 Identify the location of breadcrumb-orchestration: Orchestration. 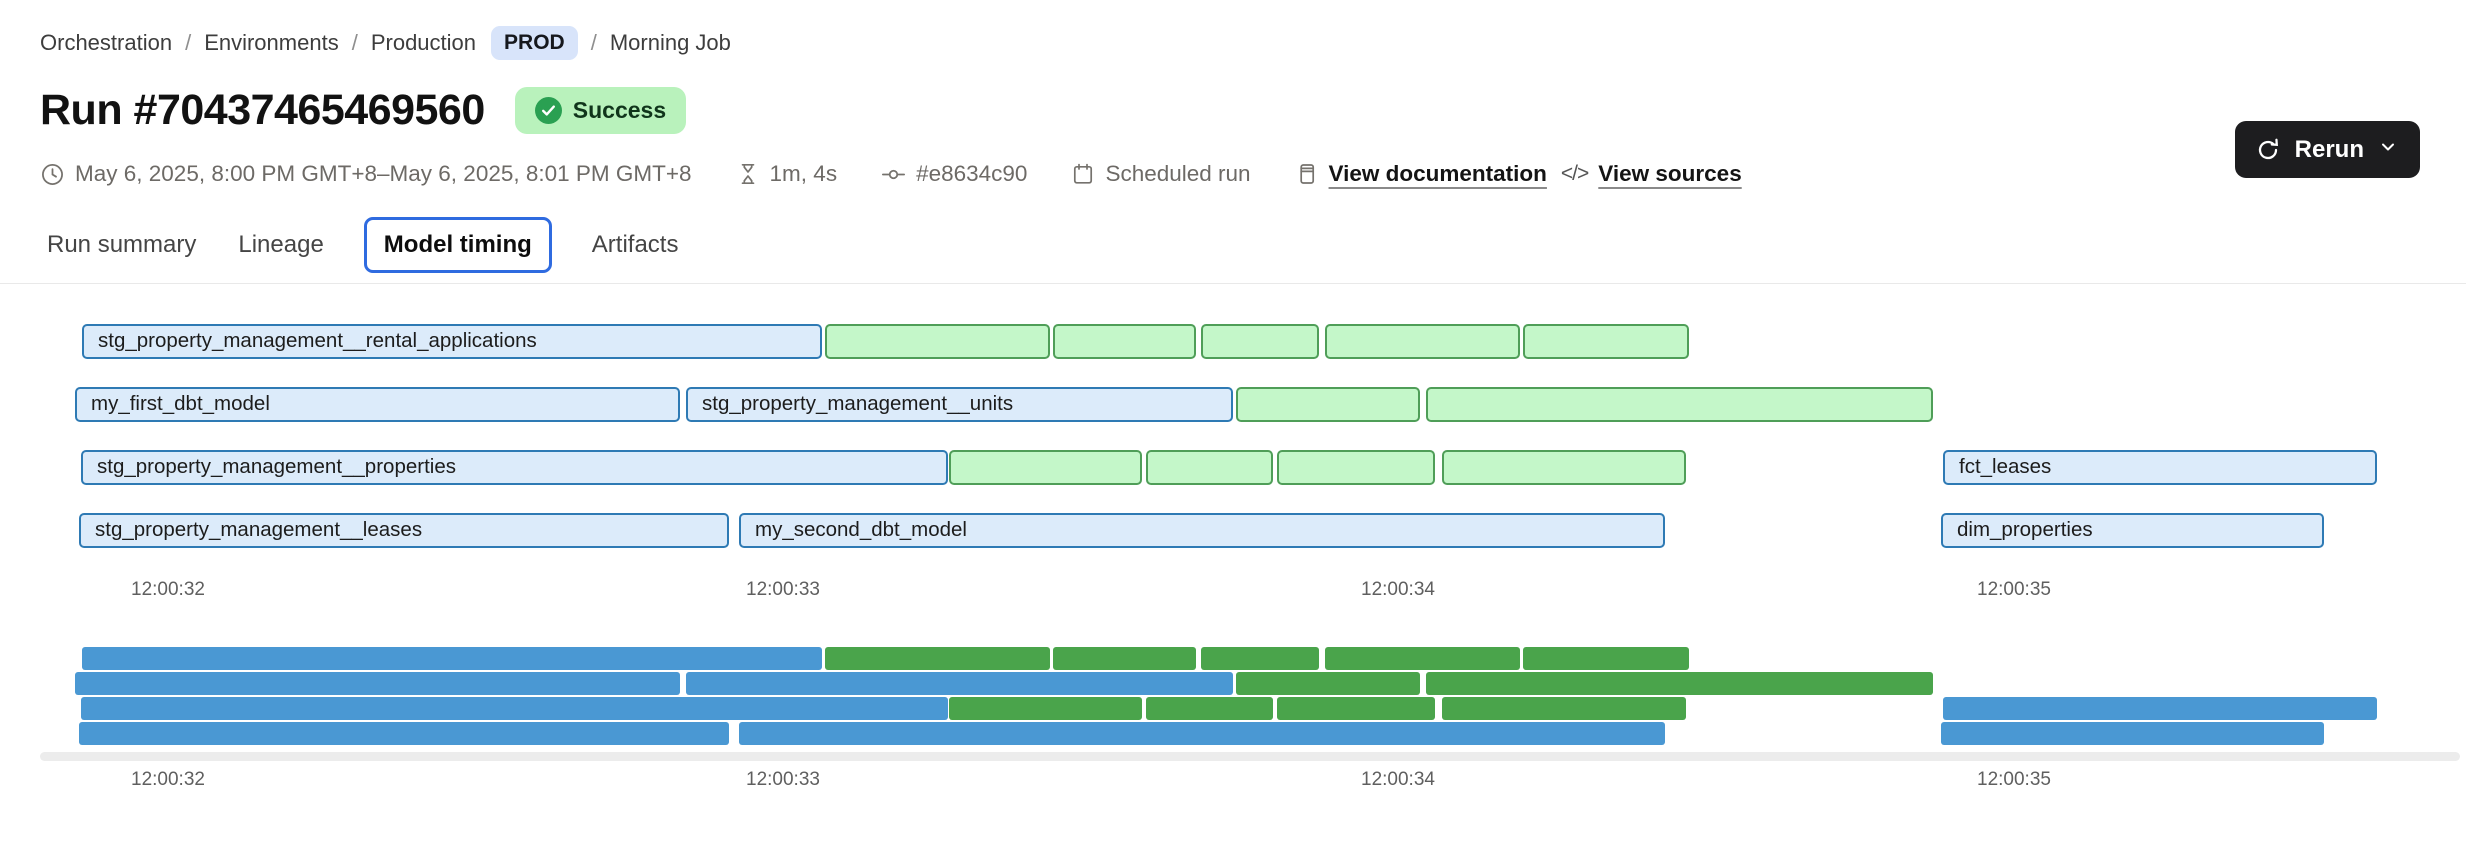
(106, 42).